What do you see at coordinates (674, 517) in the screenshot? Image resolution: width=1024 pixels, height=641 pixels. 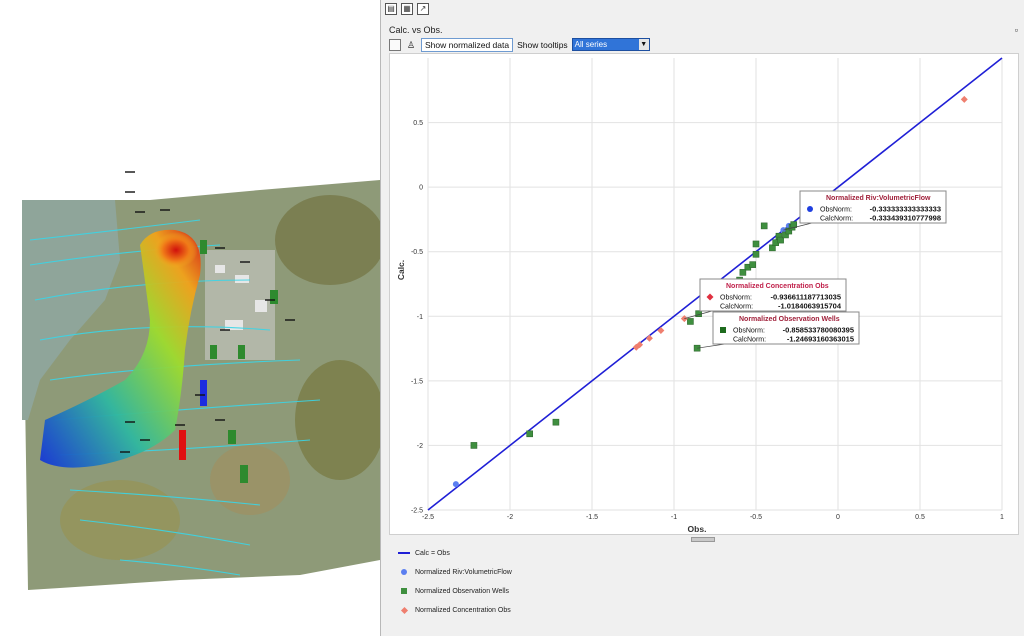 I see `x-tick-label: -1` at bounding box center [674, 517].